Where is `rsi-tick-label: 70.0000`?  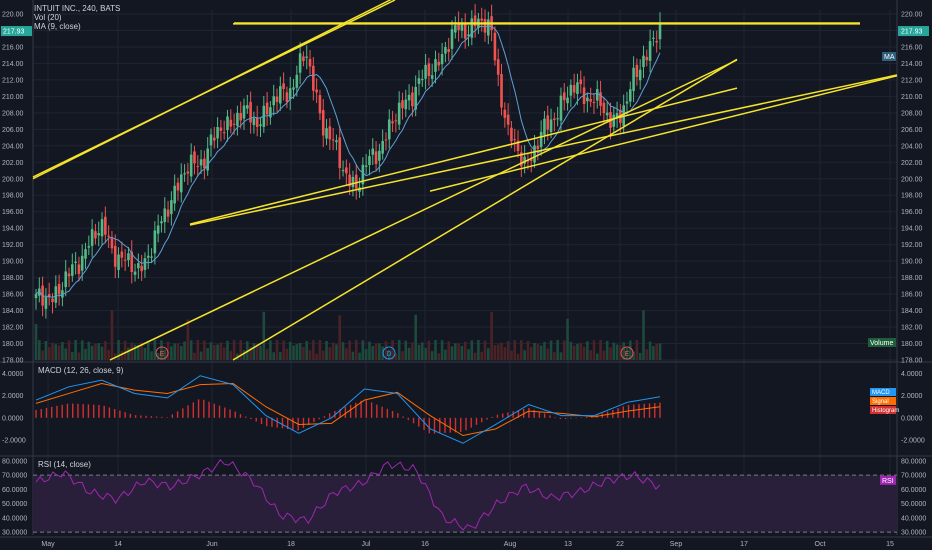
rsi-tick-label: 70.0000 is located at coordinates (913, 476).